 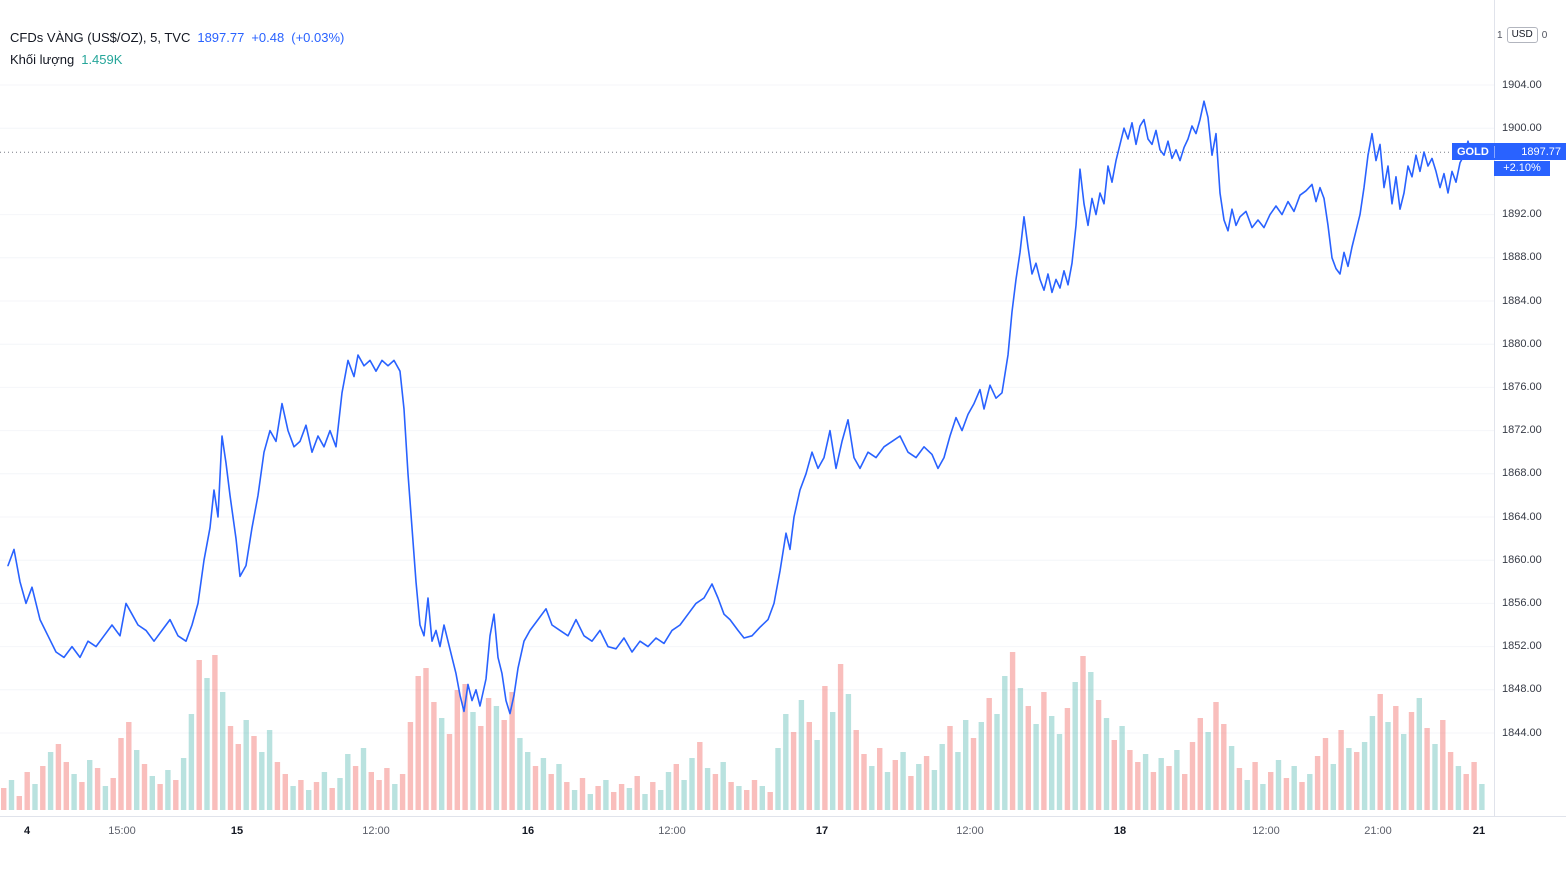 I want to click on time-tick-day-label: 18, so click(x=1120, y=831).